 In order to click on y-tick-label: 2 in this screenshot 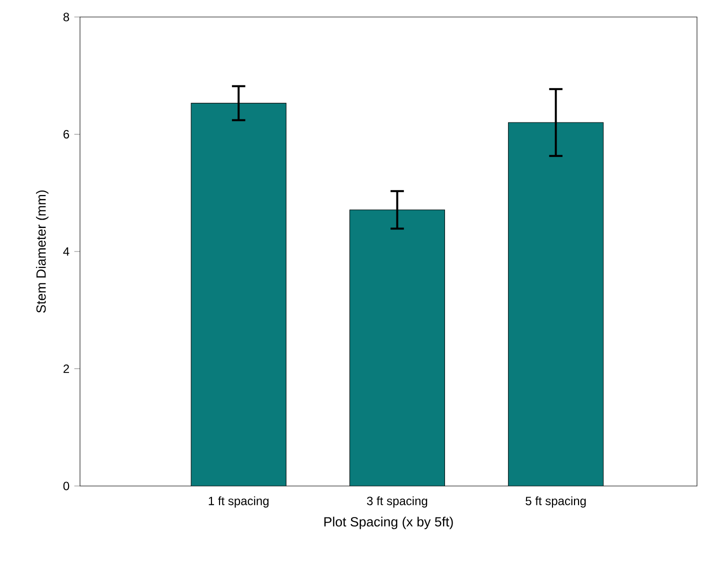, I will do `click(66, 368)`.